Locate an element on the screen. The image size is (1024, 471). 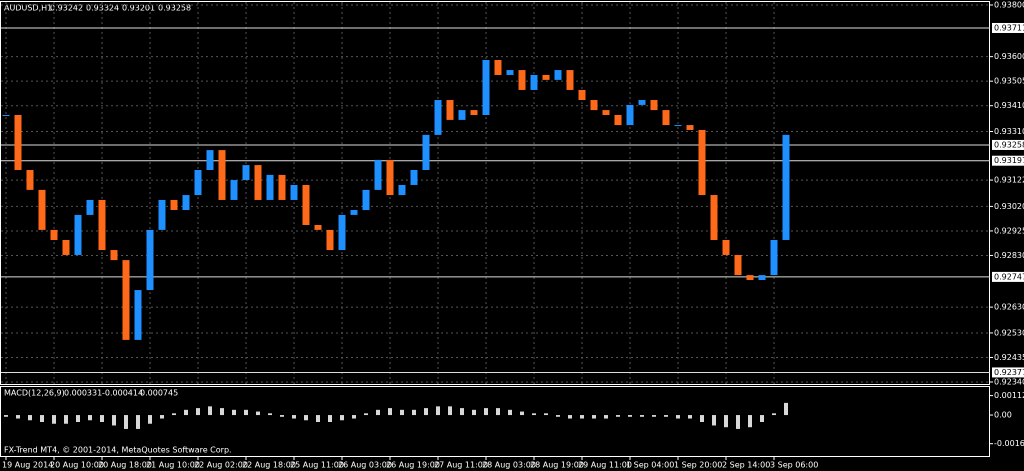
macd-title: MACD(12,26,9) is located at coordinates (34, 393).